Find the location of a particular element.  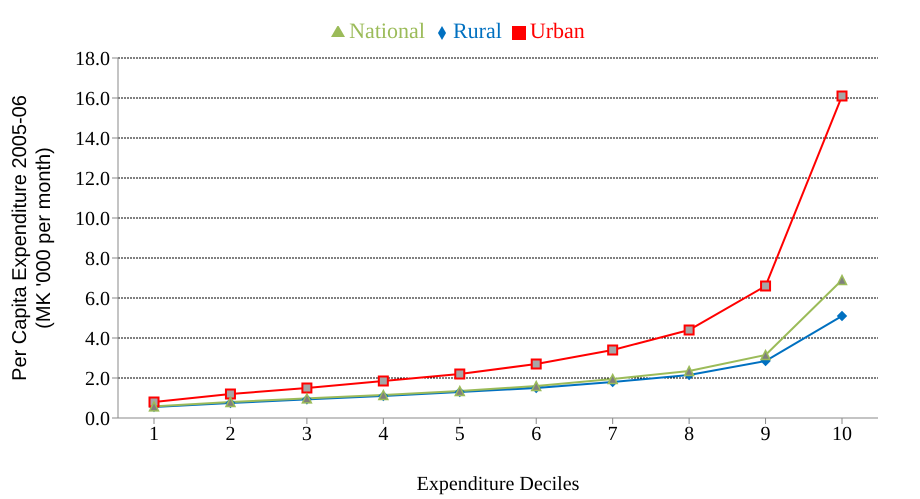

legend-label: Rural is located at coordinates (477, 30).